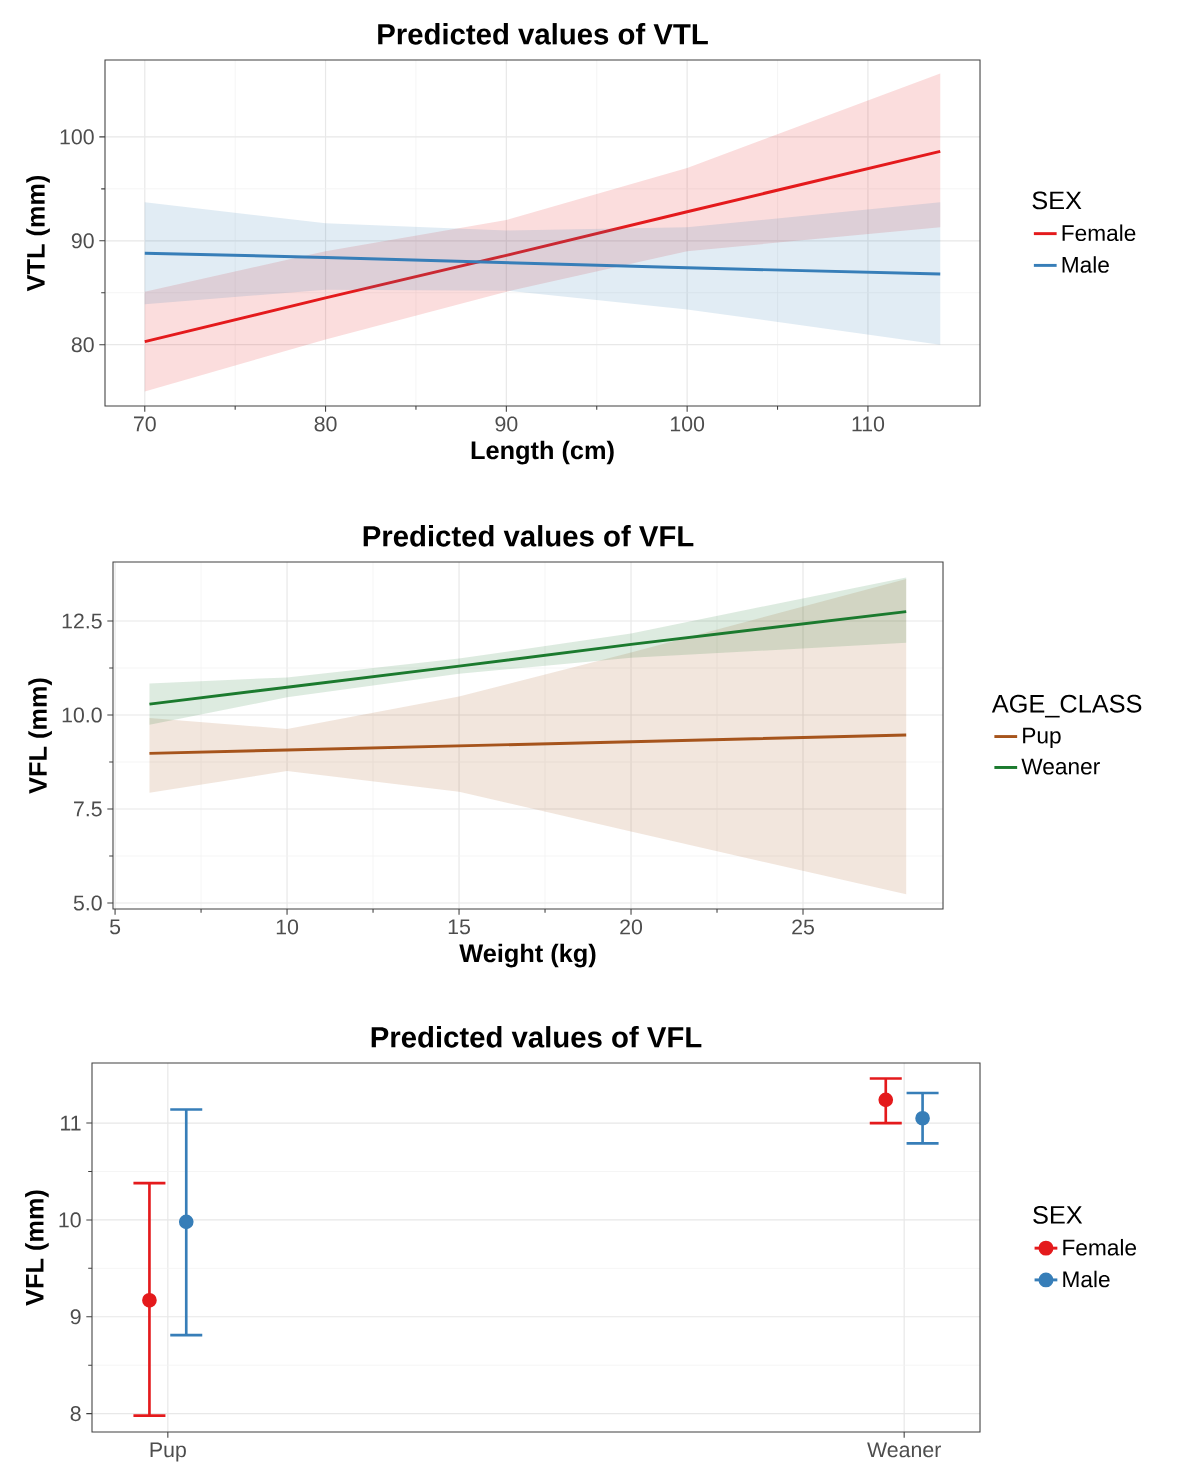 This screenshot has height=1470, width=1178. Describe the element at coordinates (70, 1220) in the screenshot. I see `y-tick-label: 10` at that location.